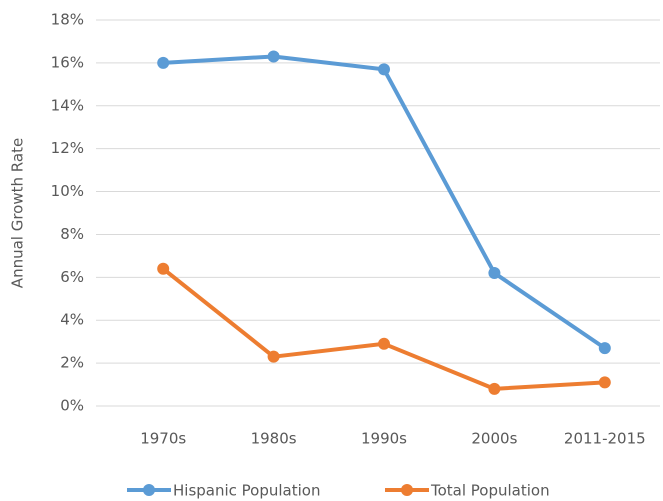 The image size is (663, 501). What do you see at coordinates (246, 491) in the screenshot?
I see `legend-label: Hispanic Population` at bounding box center [246, 491].